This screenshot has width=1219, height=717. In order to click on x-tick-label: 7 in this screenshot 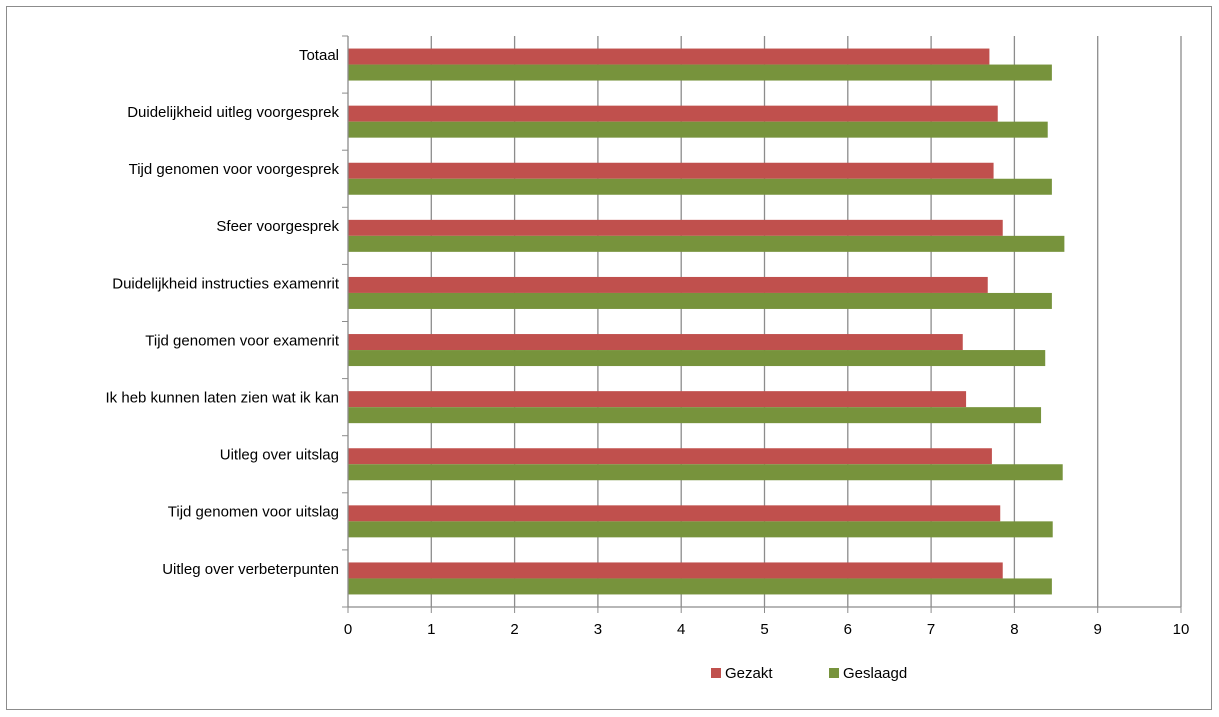, I will do `click(931, 629)`.